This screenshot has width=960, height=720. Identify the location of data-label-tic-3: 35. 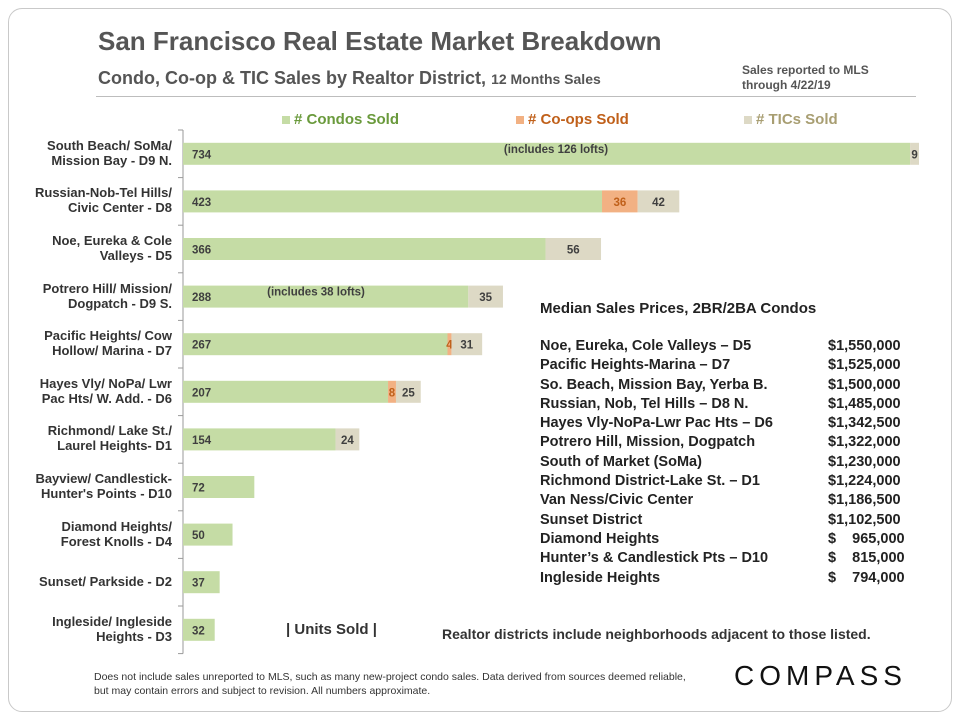
(485, 298).